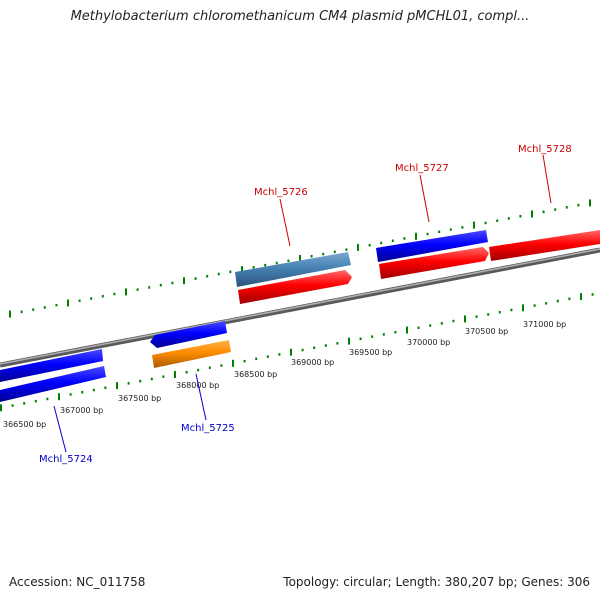 The height and width of the screenshot is (600, 600). What do you see at coordinates (434, 263) in the screenshot?
I see `gene-feature-mchl-5727-b` at bounding box center [434, 263].